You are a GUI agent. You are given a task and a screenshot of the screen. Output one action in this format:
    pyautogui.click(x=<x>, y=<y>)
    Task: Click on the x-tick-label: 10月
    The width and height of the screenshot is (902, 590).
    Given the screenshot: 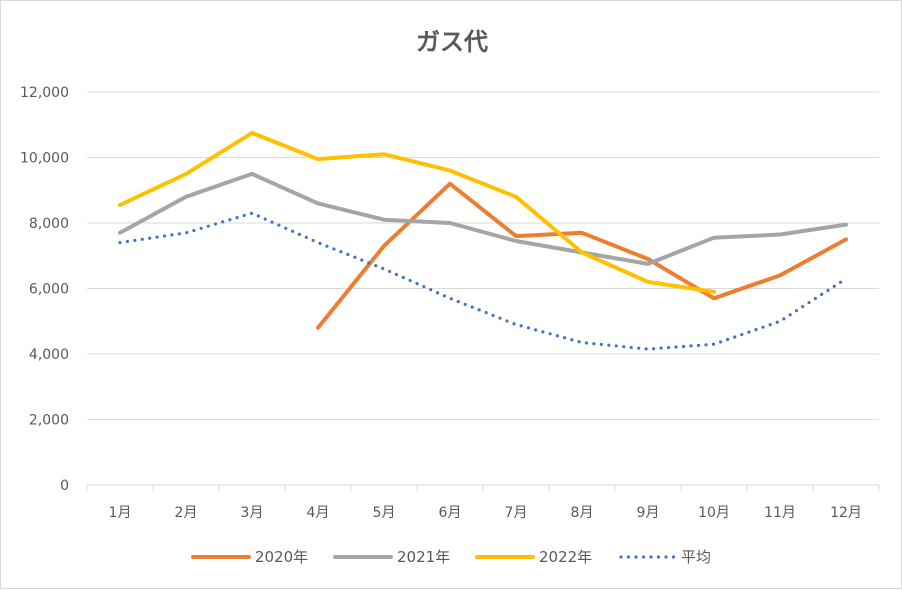 What is the action you would take?
    pyautogui.click(x=714, y=513)
    